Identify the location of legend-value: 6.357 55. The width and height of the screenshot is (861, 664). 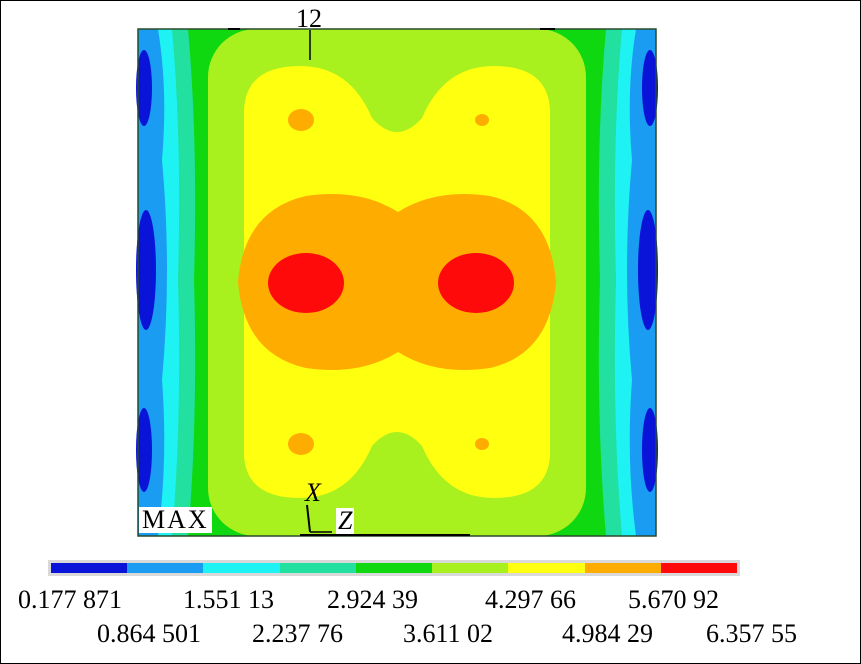
(751, 633).